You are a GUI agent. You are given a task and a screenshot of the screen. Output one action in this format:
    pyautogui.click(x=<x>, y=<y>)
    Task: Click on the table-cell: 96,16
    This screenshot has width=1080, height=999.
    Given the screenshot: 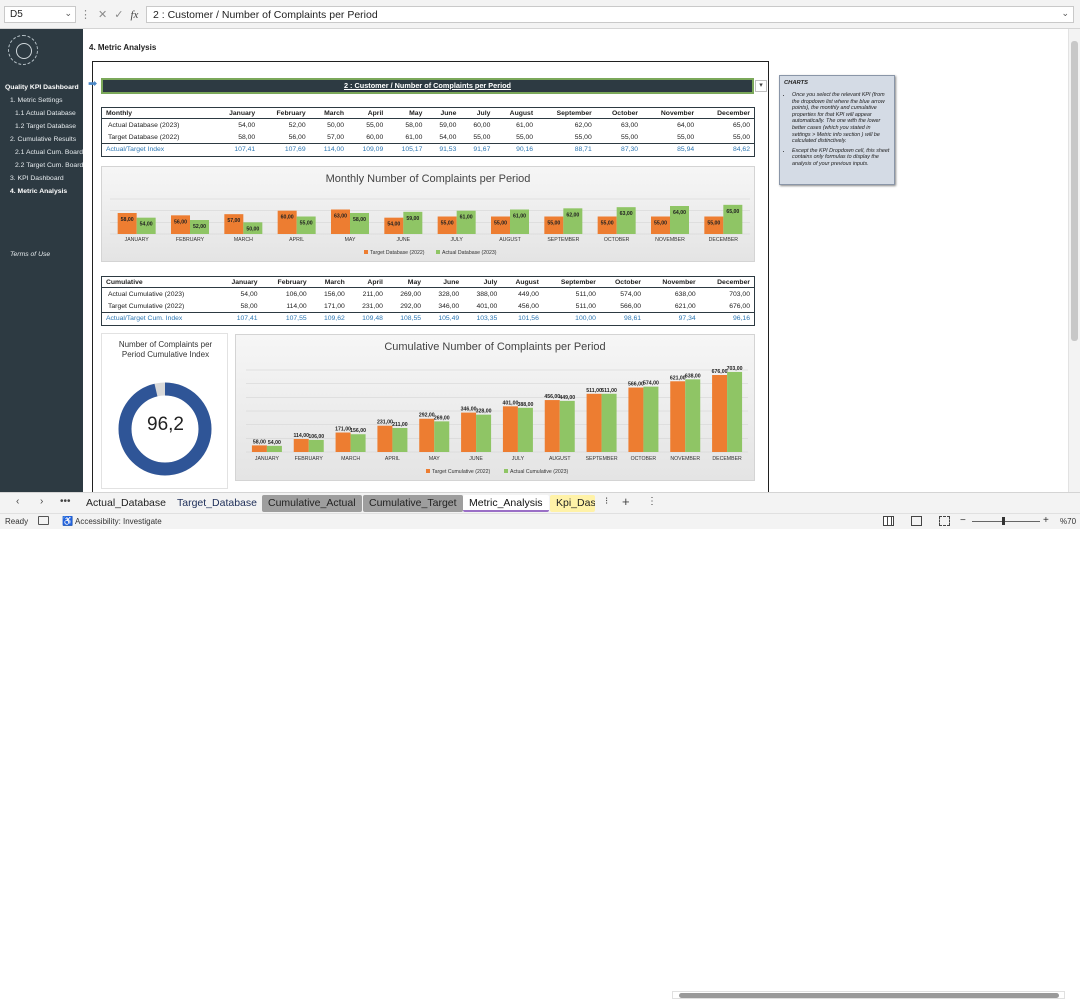 What is the action you would take?
    pyautogui.click(x=727, y=318)
    